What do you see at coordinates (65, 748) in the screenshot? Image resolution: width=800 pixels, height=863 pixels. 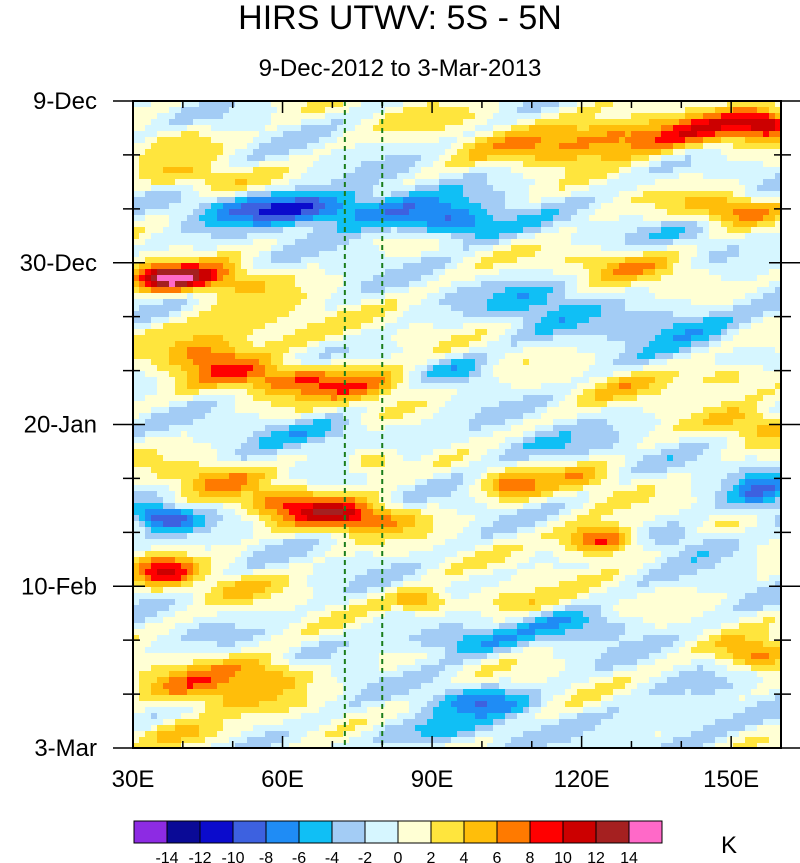 I see `y-tick-label: 3-Mar` at bounding box center [65, 748].